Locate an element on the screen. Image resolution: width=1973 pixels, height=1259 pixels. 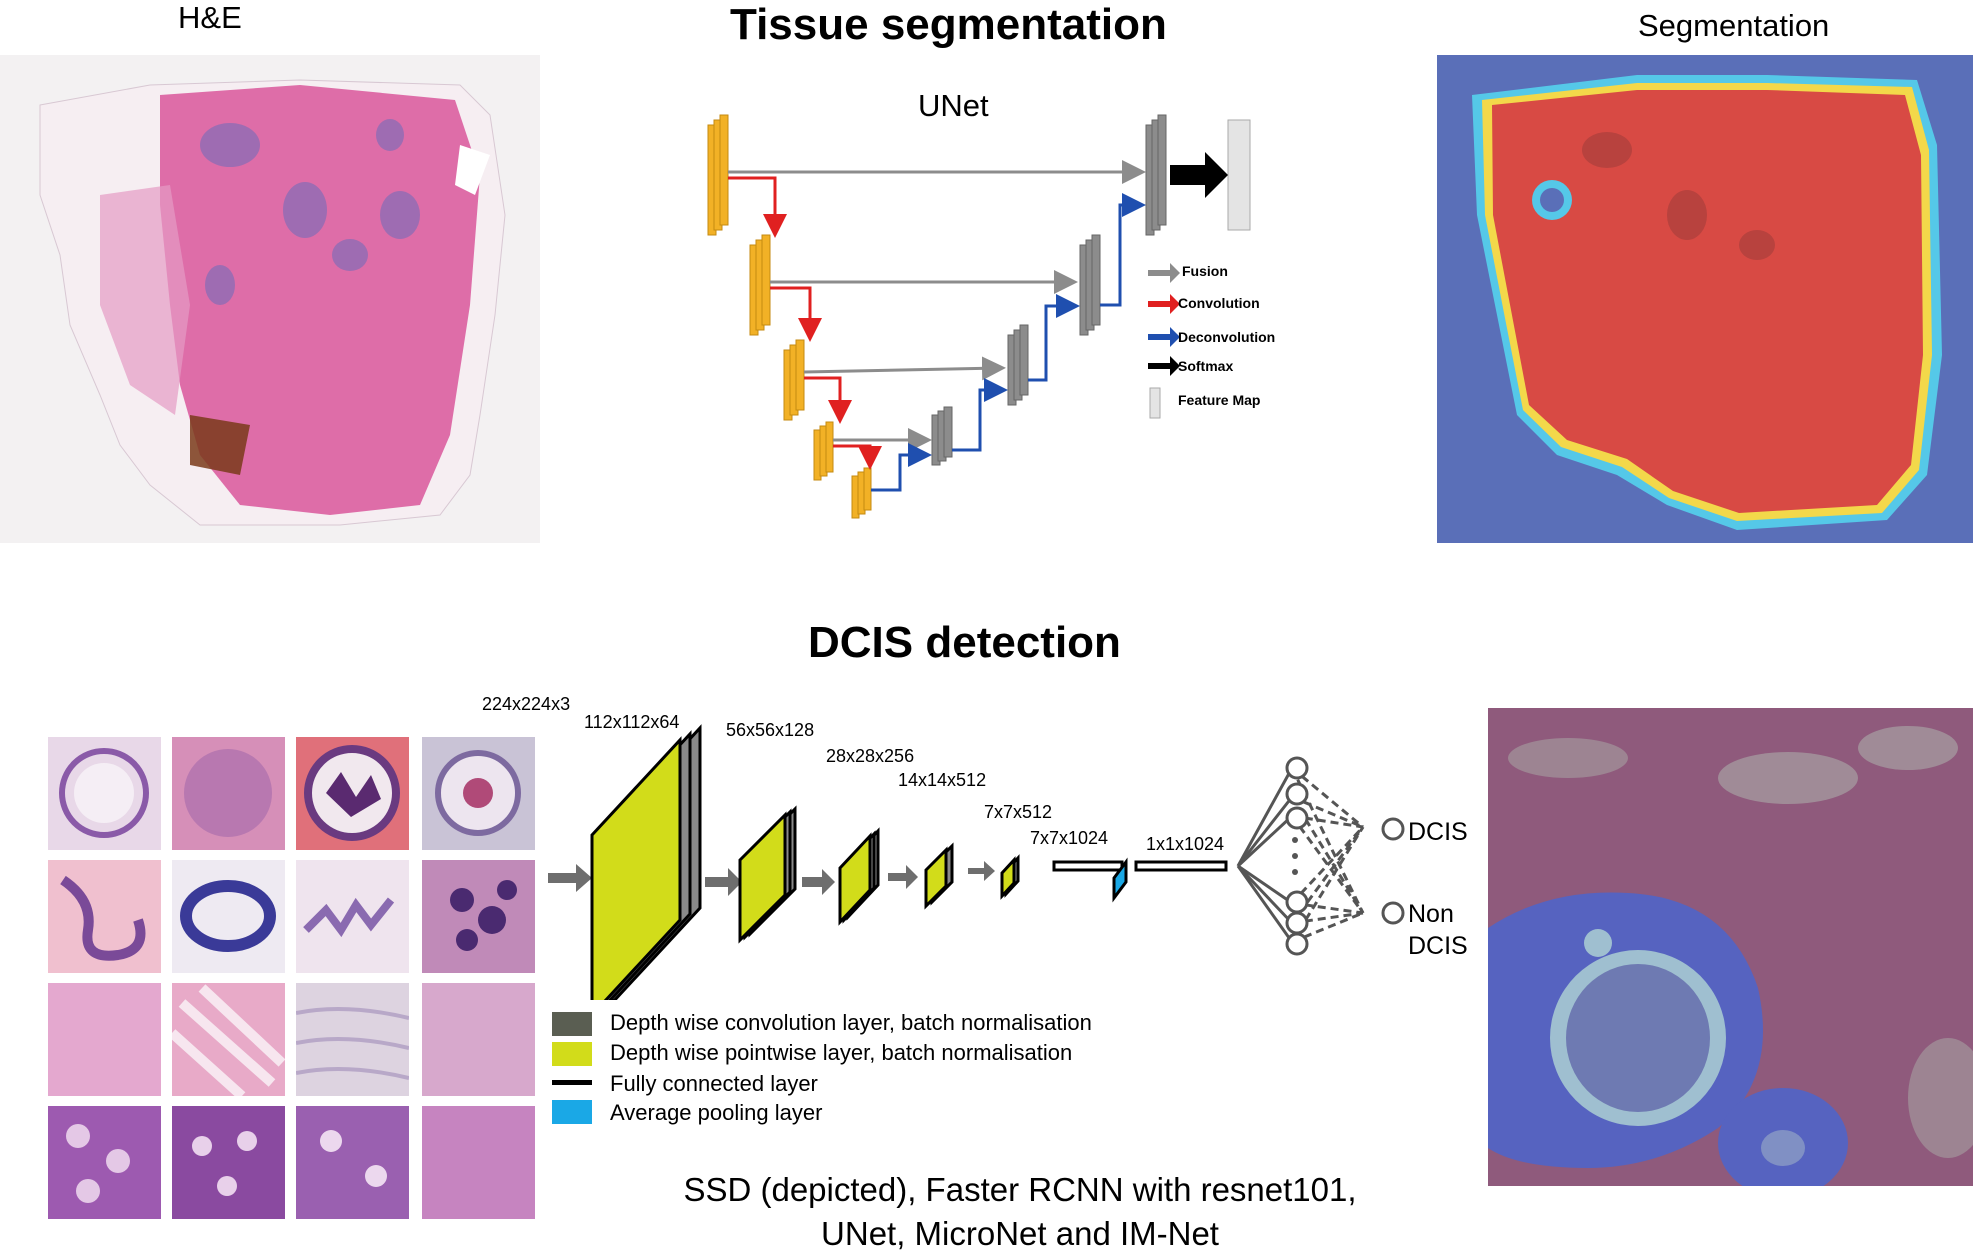
output-neurons is located at coordinates (1320, 856).